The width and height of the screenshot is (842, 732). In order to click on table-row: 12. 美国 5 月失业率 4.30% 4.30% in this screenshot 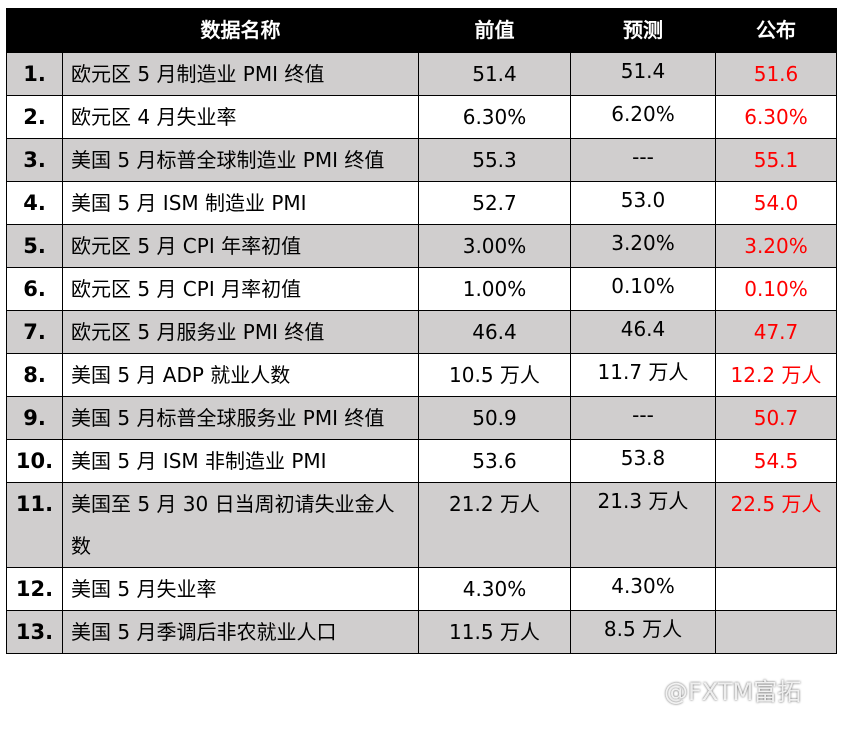, I will do `click(421, 589)`.